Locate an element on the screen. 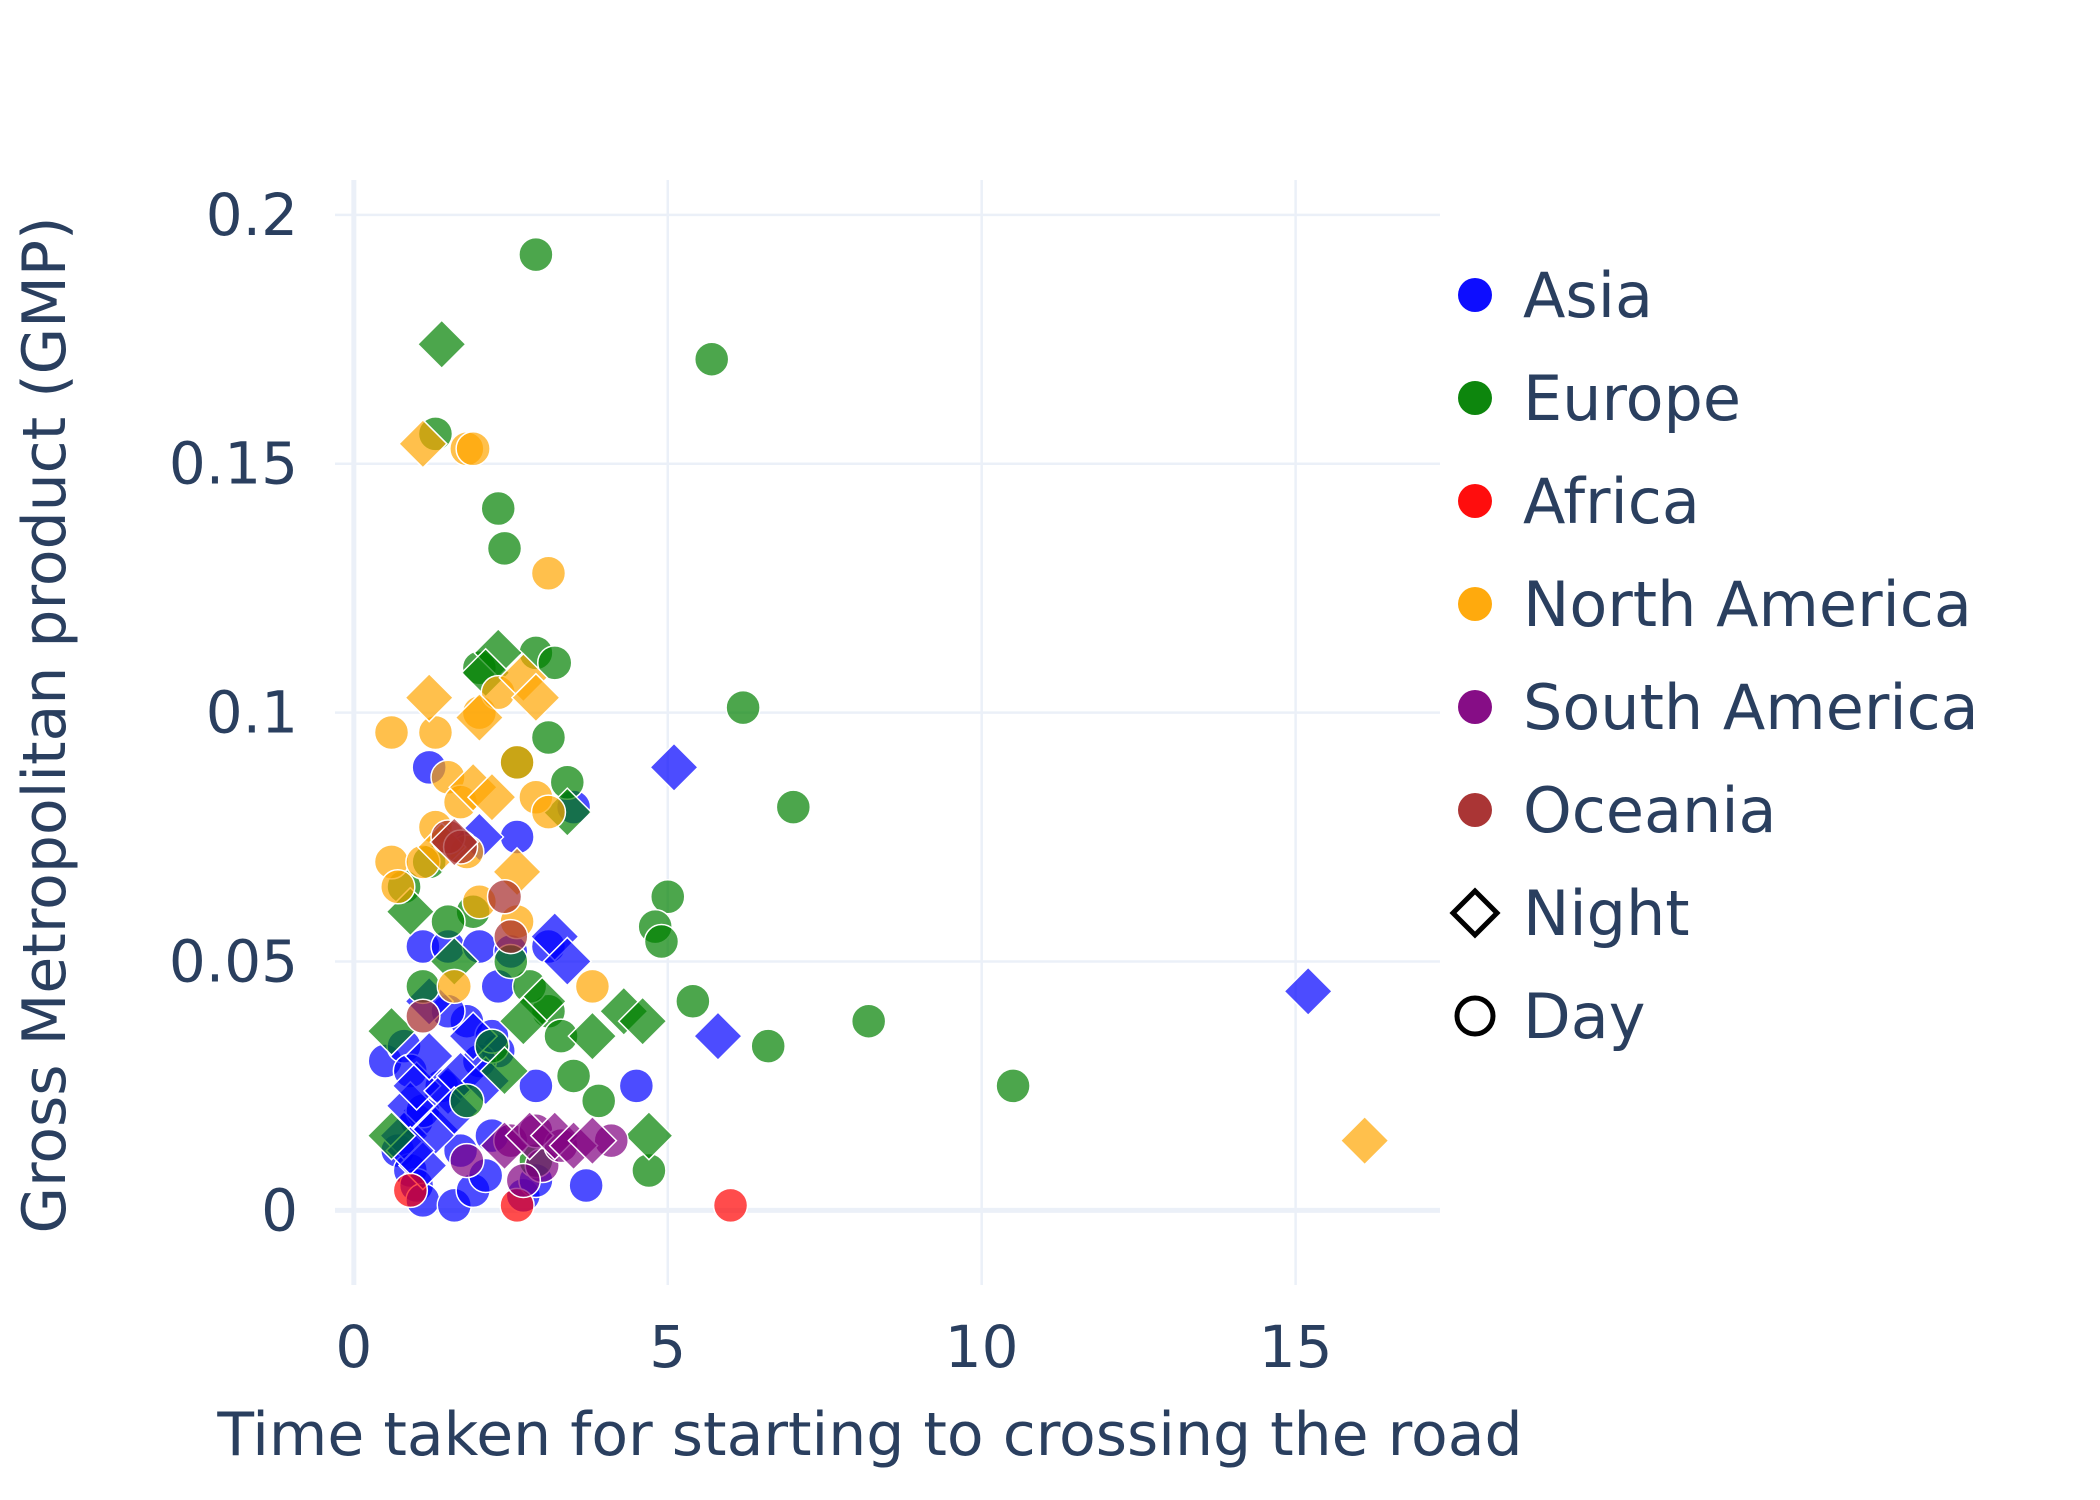 The height and width of the screenshot is (1500, 2100). x-tick-label: 5 is located at coordinates (667, 1347).